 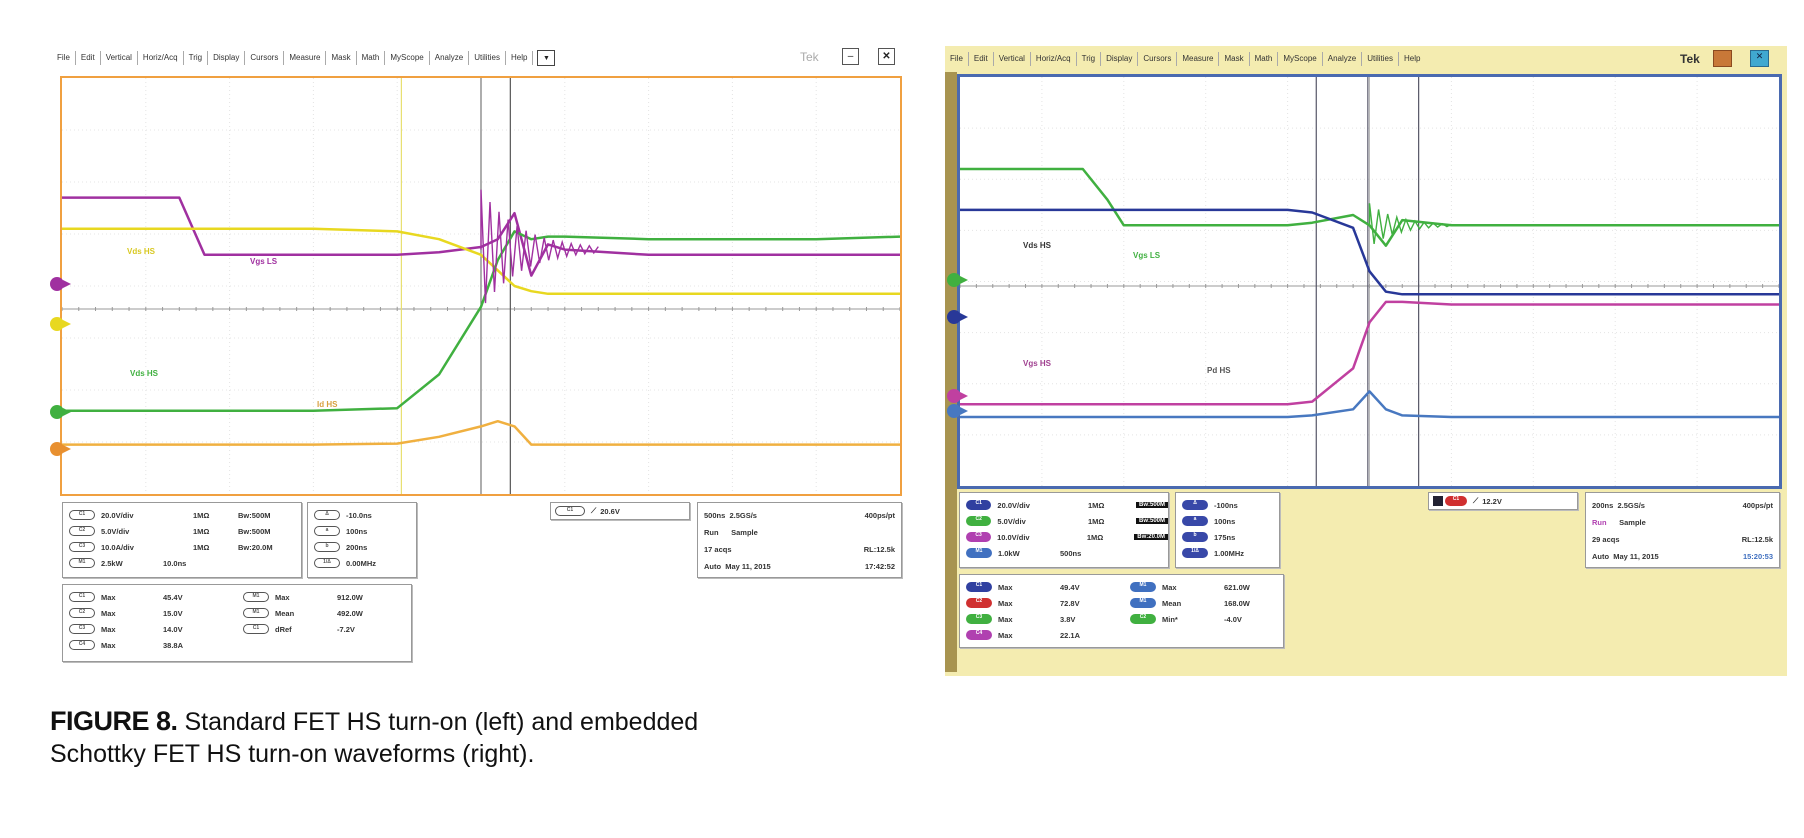 I want to click on timebase-scale: 200ns, so click(x=1603, y=505).